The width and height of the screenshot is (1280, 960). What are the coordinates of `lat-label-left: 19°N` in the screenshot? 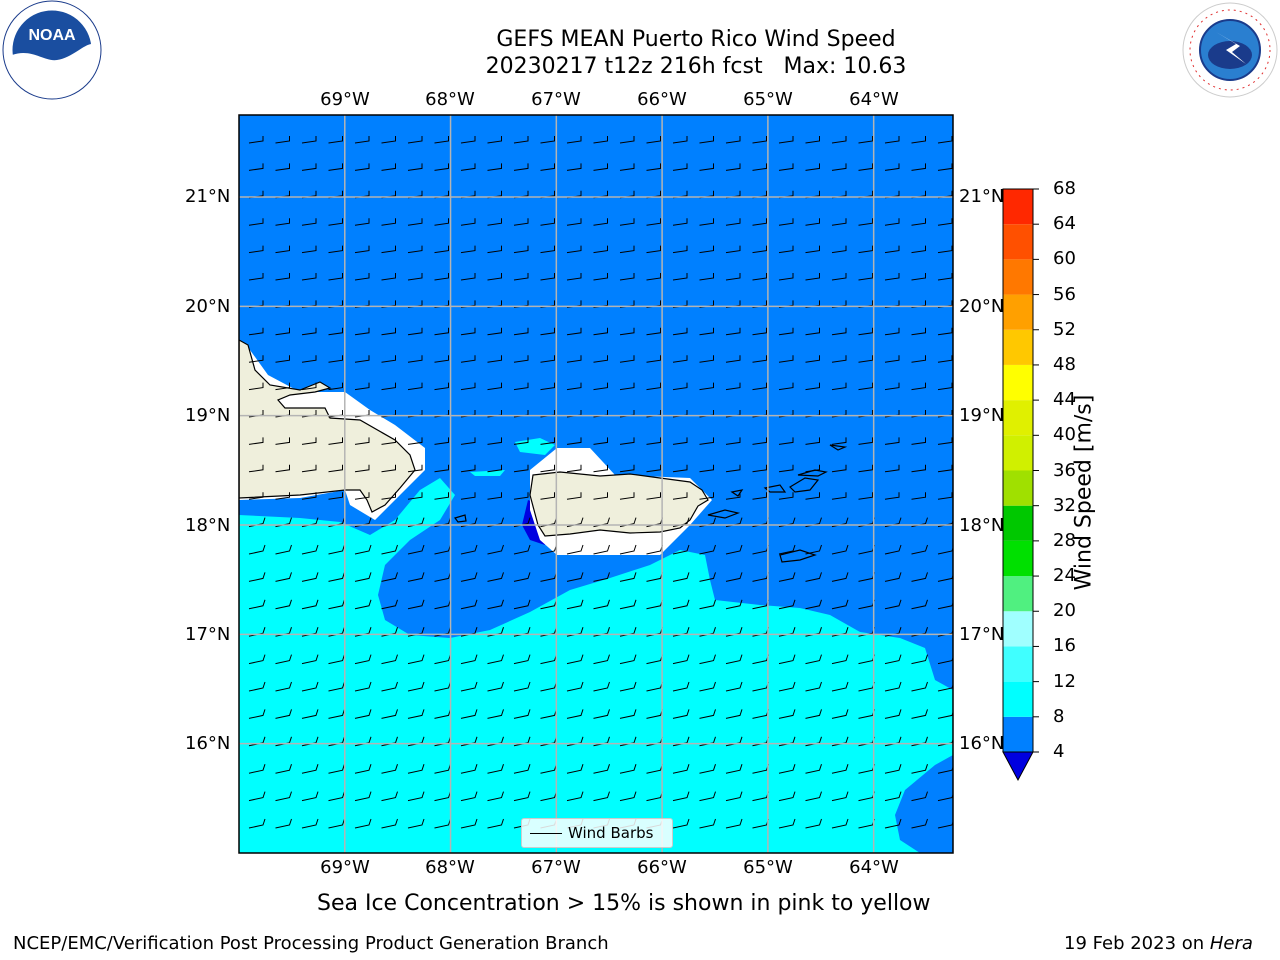 It's located at (208, 415).